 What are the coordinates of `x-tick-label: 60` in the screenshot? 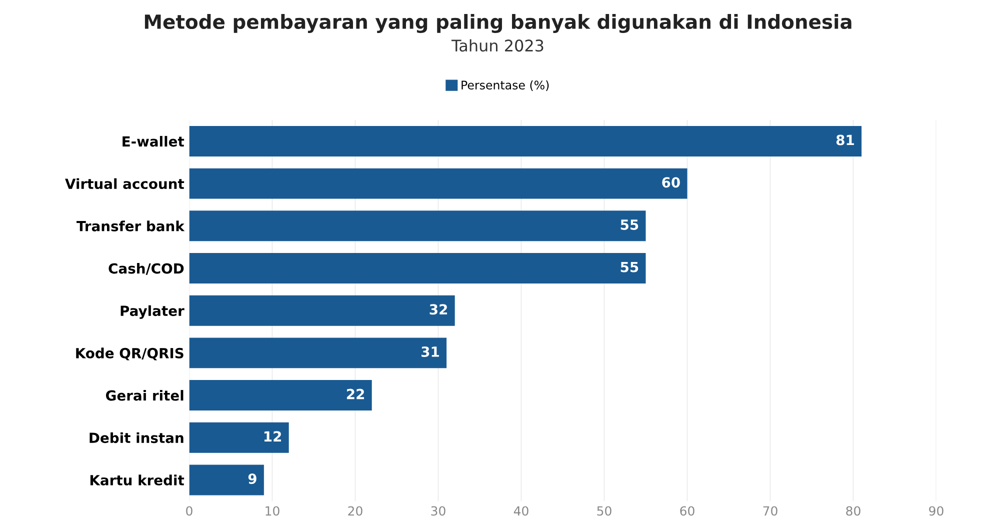 It's located at (687, 511).